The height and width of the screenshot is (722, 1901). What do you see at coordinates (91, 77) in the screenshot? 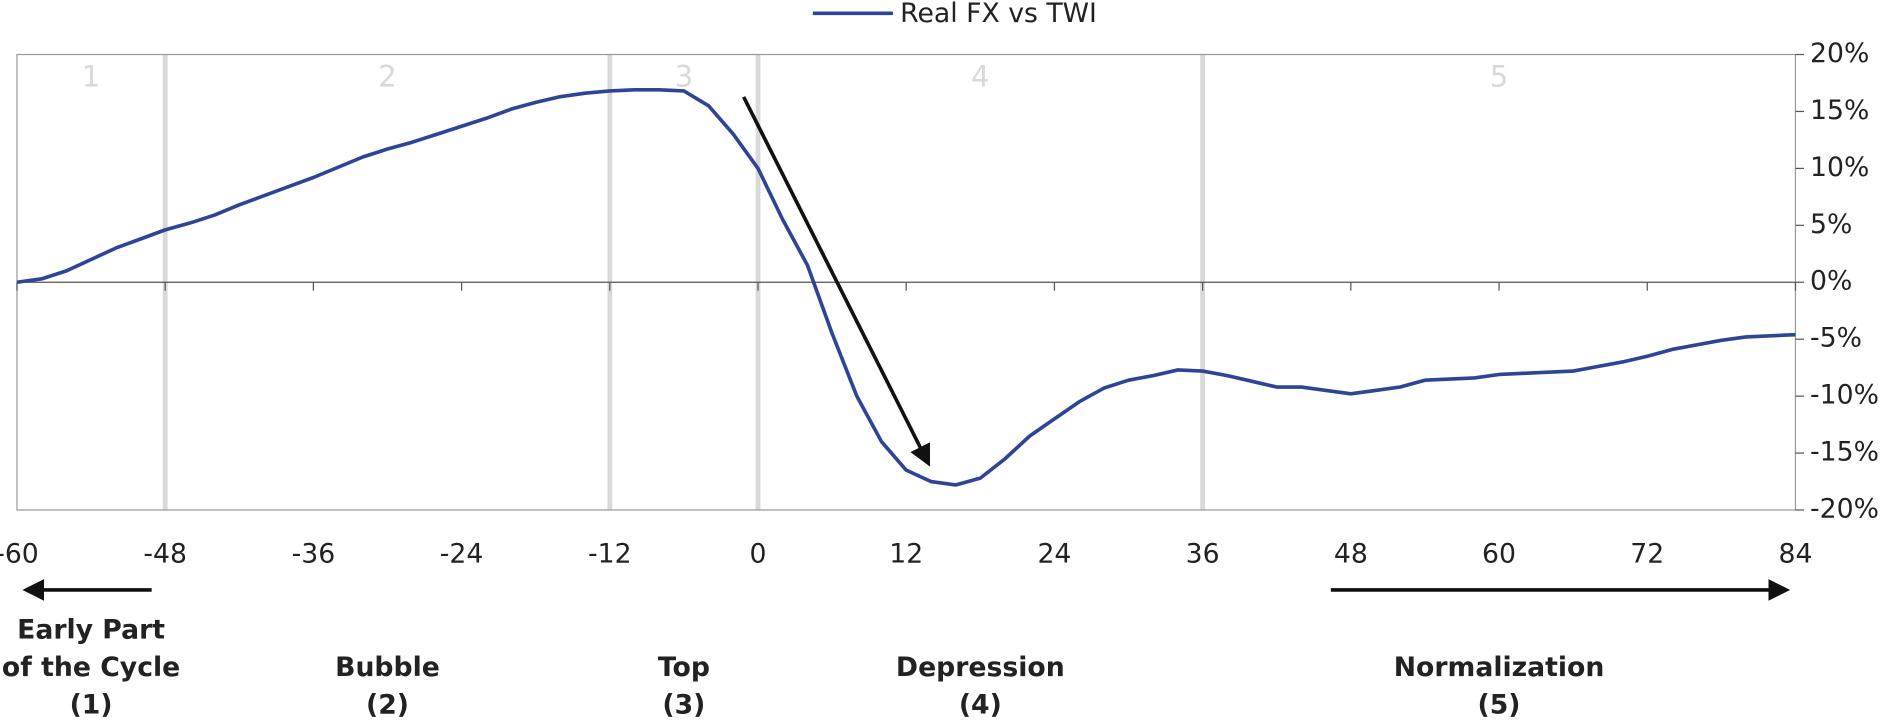
I see `phase-number: 1` at bounding box center [91, 77].